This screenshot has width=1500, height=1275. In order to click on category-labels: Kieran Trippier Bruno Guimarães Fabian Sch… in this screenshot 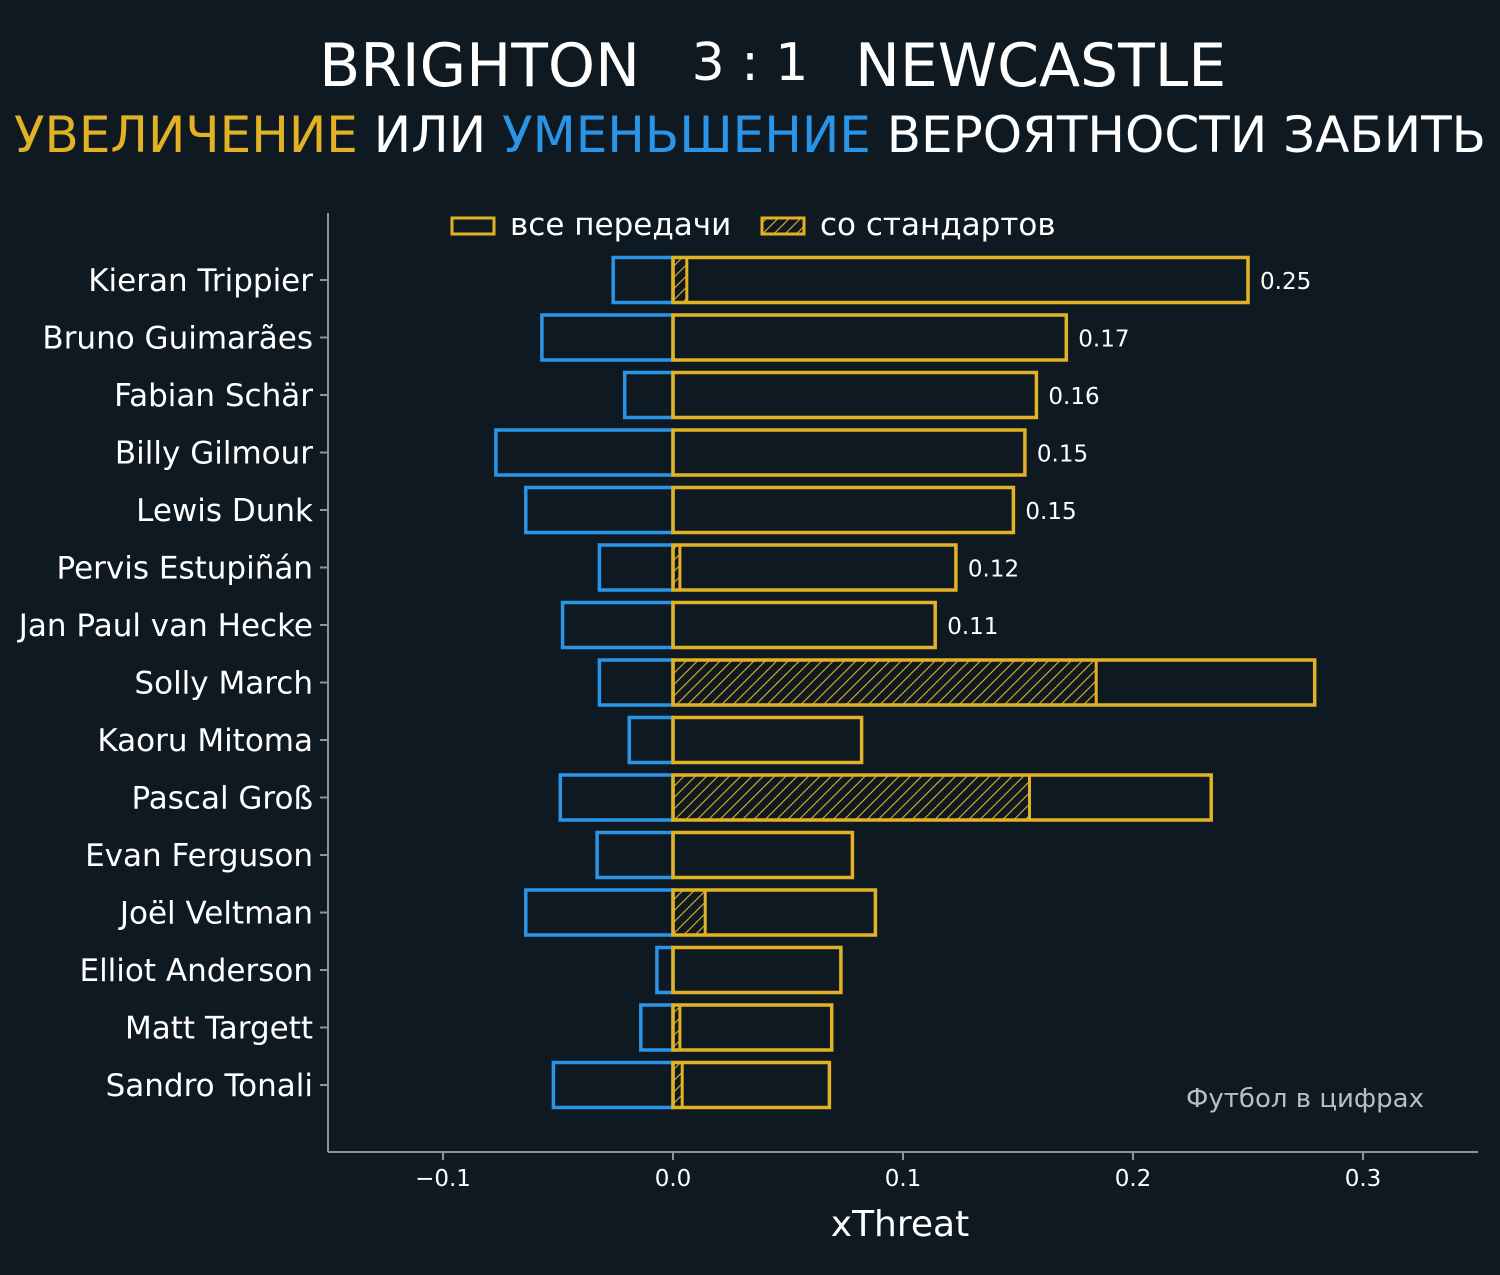, I will do `click(165, 683)`.